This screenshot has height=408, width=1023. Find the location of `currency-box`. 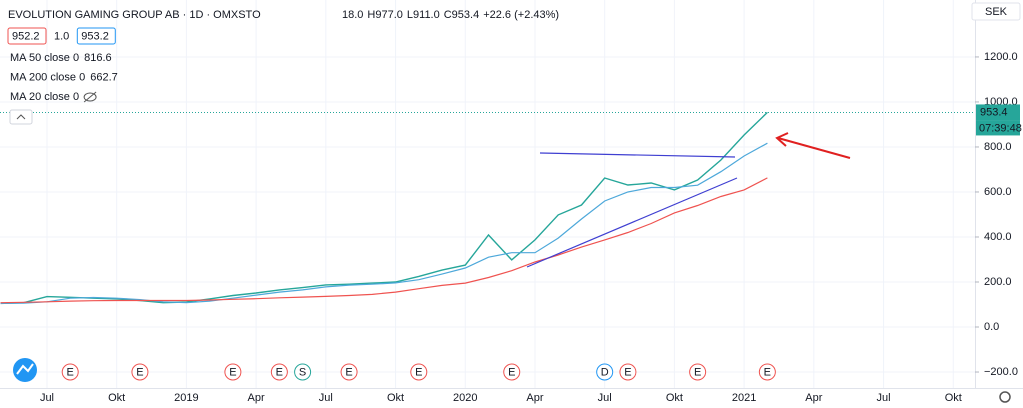

currency-box is located at coordinates (996, 11).